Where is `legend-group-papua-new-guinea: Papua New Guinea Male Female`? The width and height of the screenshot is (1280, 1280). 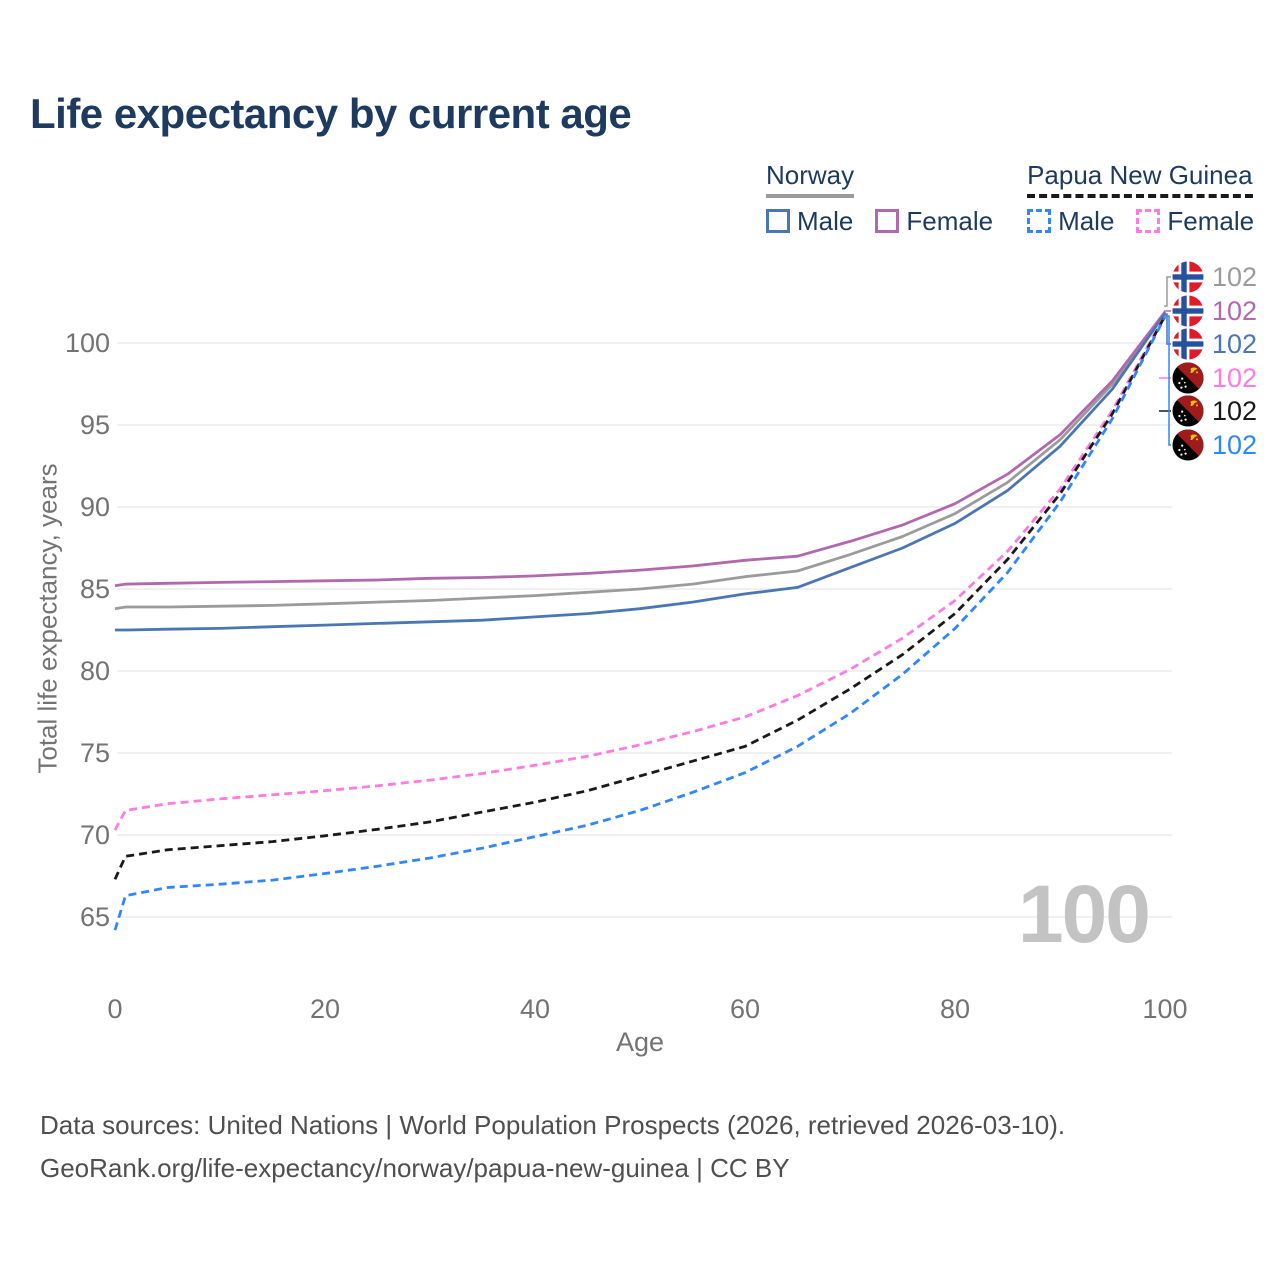 legend-group-papua-new-guinea: Papua New Guinea Male Female is located at coordinates (1140, 198).